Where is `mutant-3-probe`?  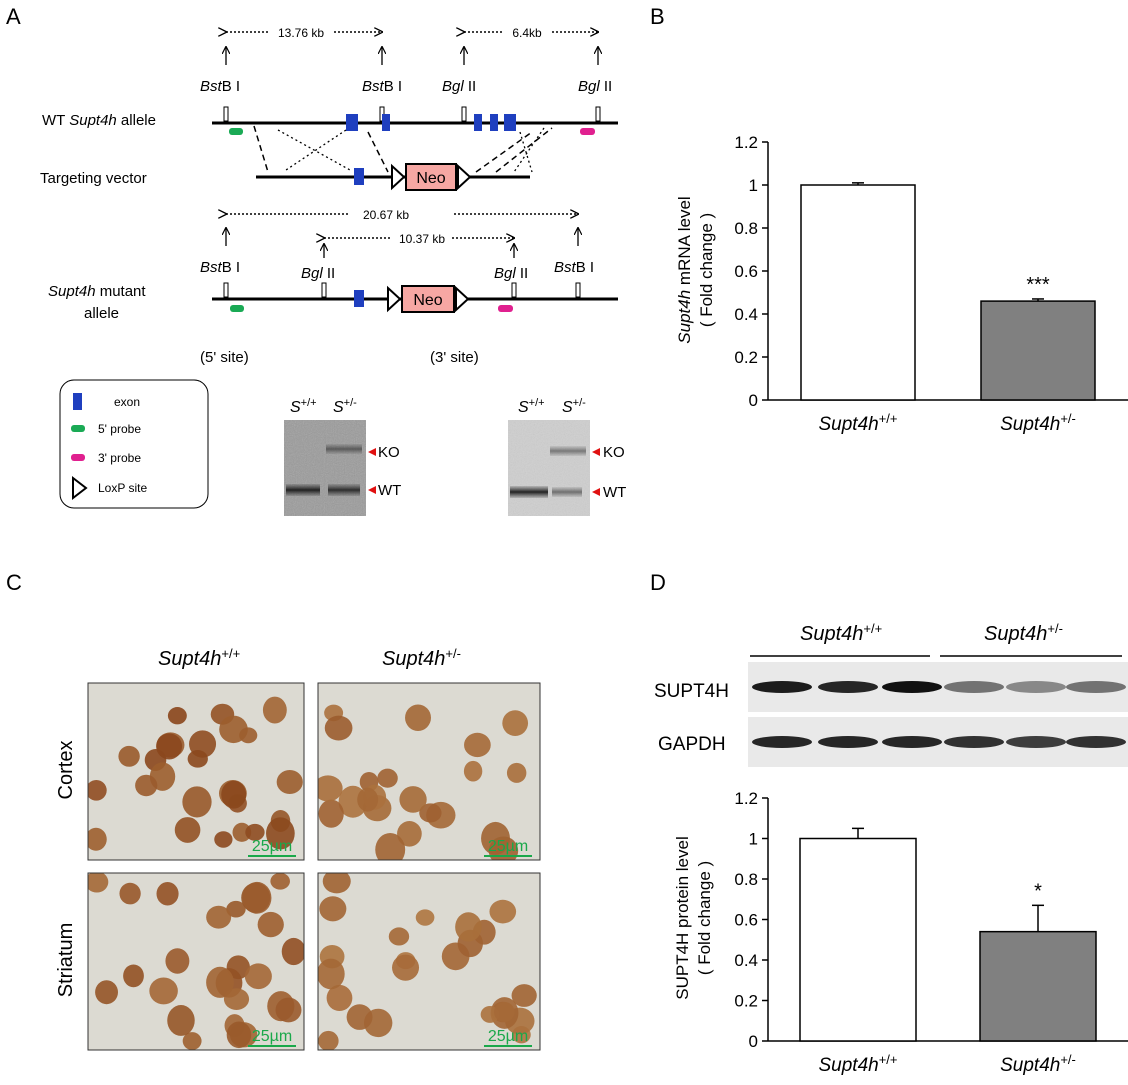
mutant-3-probe is located at coordinates (505, 308).